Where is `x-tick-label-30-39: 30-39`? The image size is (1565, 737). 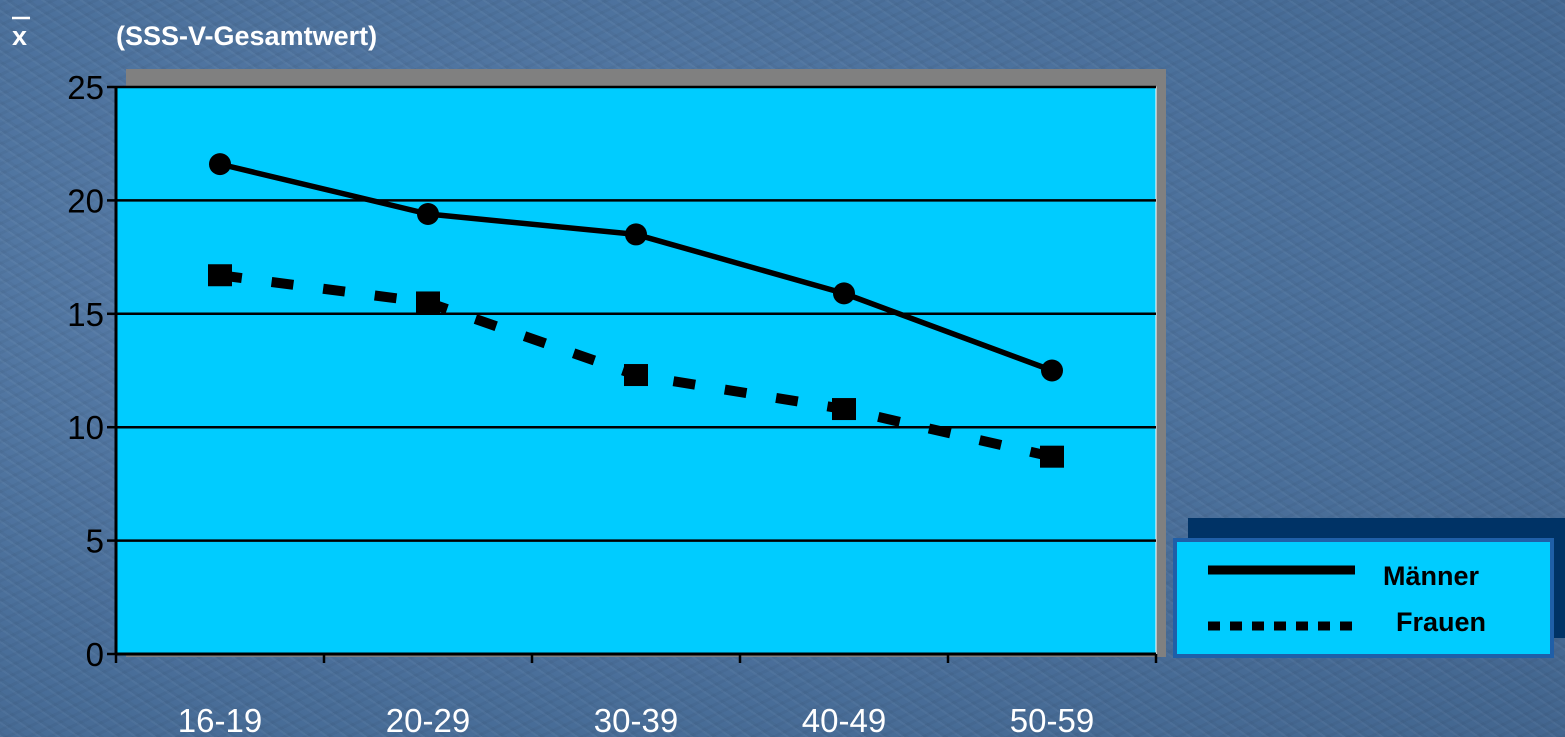
x-tick-label-30-39: 30-39 is located at coordinates (636, 719).